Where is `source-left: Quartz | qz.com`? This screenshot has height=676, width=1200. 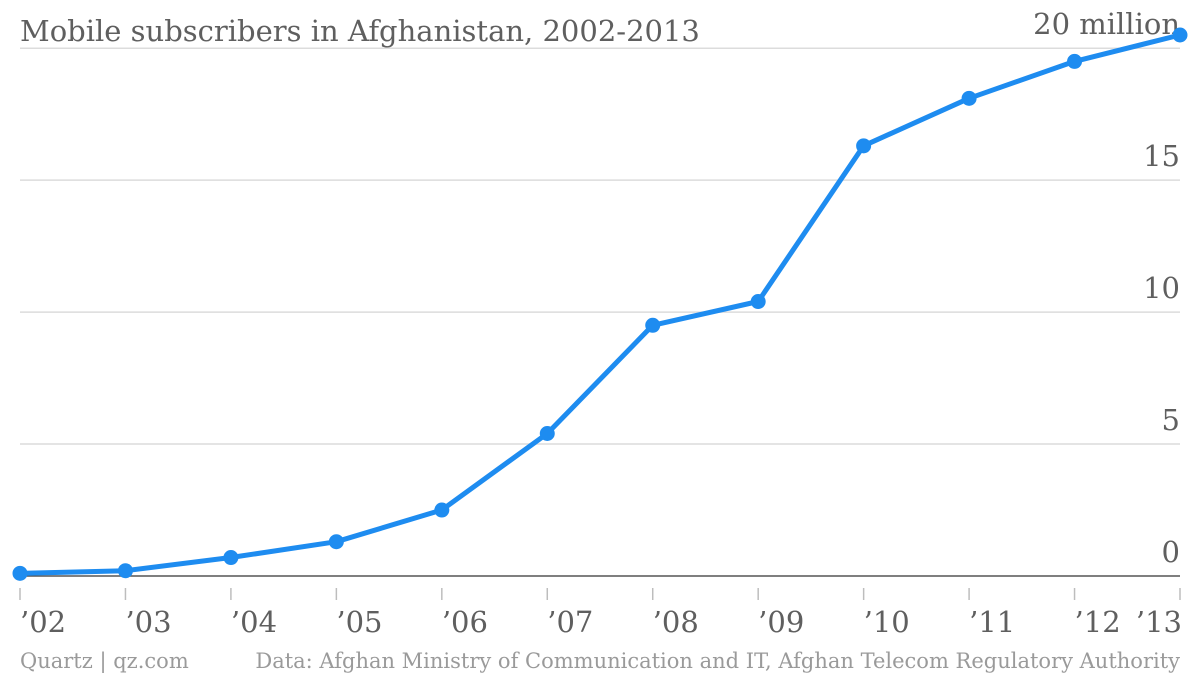 source-left: Quartz | qz.com is located at coordinates (104, 661).